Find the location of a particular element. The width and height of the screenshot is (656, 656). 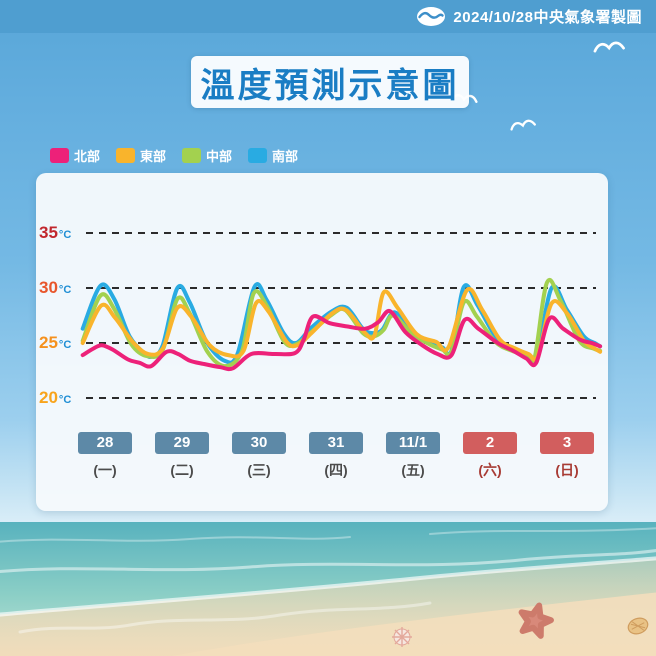

legend-item-南部: 南部 is located at coordinates (273, 155).